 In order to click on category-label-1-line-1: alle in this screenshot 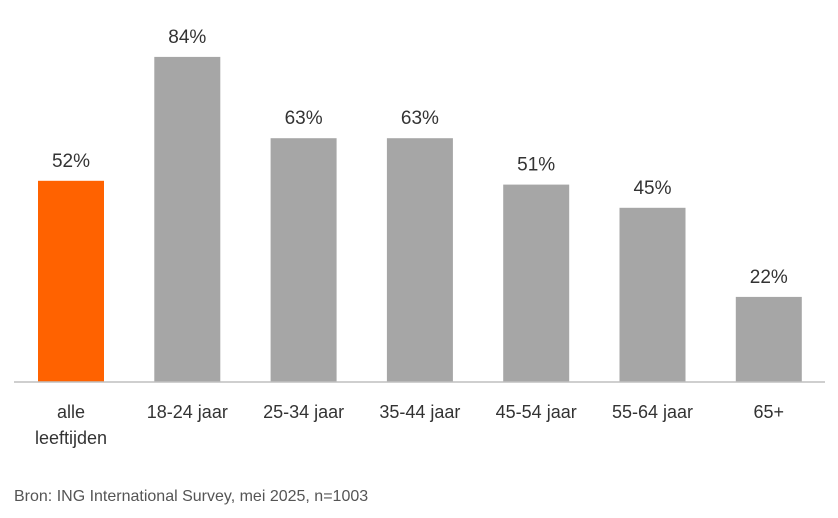, I will do `click(71, 412)`.